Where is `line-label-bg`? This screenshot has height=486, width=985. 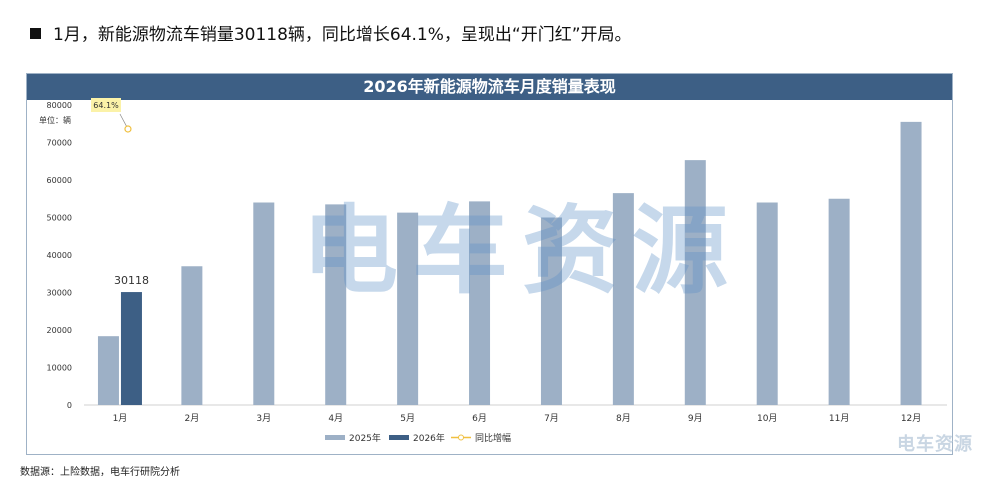
line-label-bg is located at coordinates (106, 105).